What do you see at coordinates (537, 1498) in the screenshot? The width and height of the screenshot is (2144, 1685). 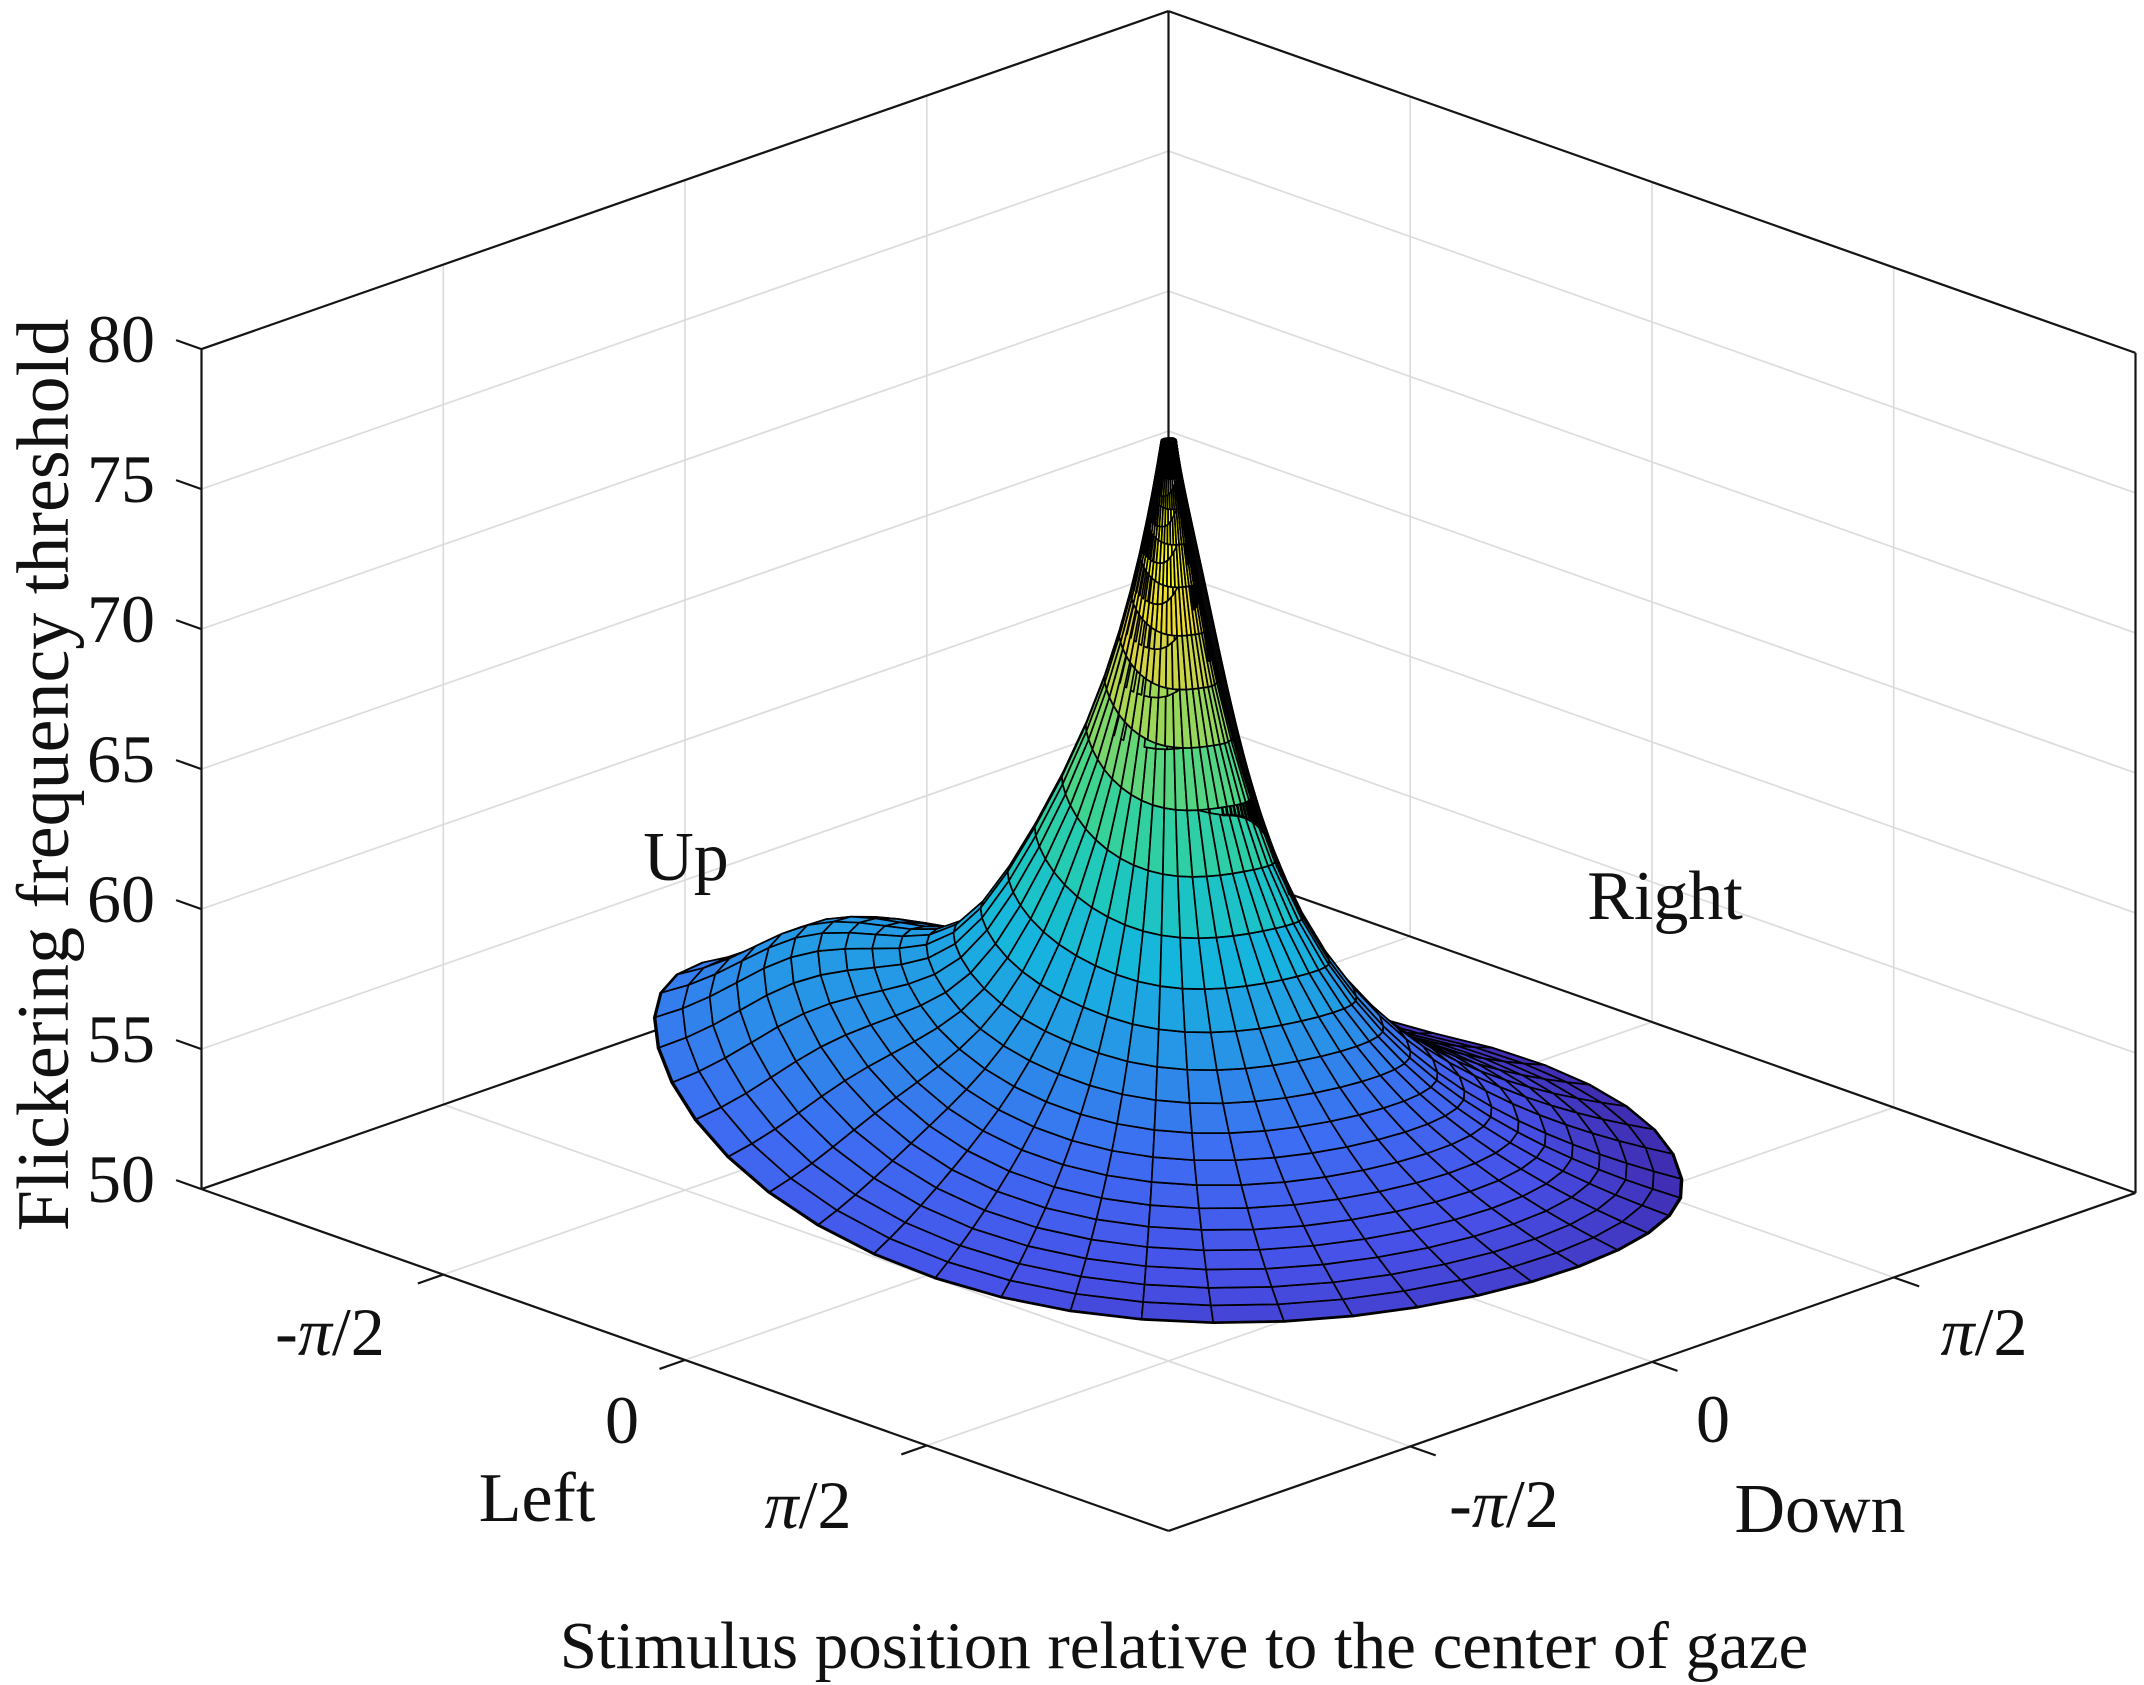 I see `svg-text: Left` at bounding box center [537, 1498].